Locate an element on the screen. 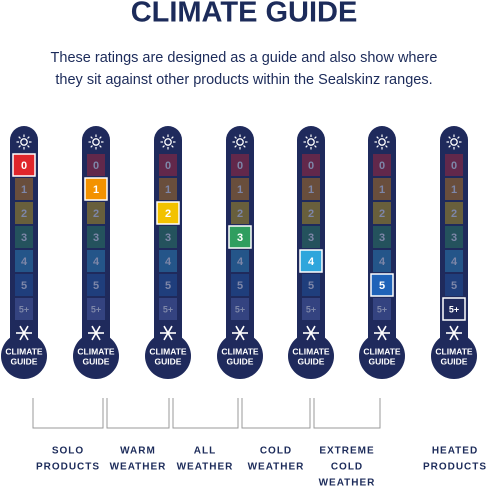 This screenshot has height=487, width=488. category-label: SOLO is located at coordinates (68, 451).